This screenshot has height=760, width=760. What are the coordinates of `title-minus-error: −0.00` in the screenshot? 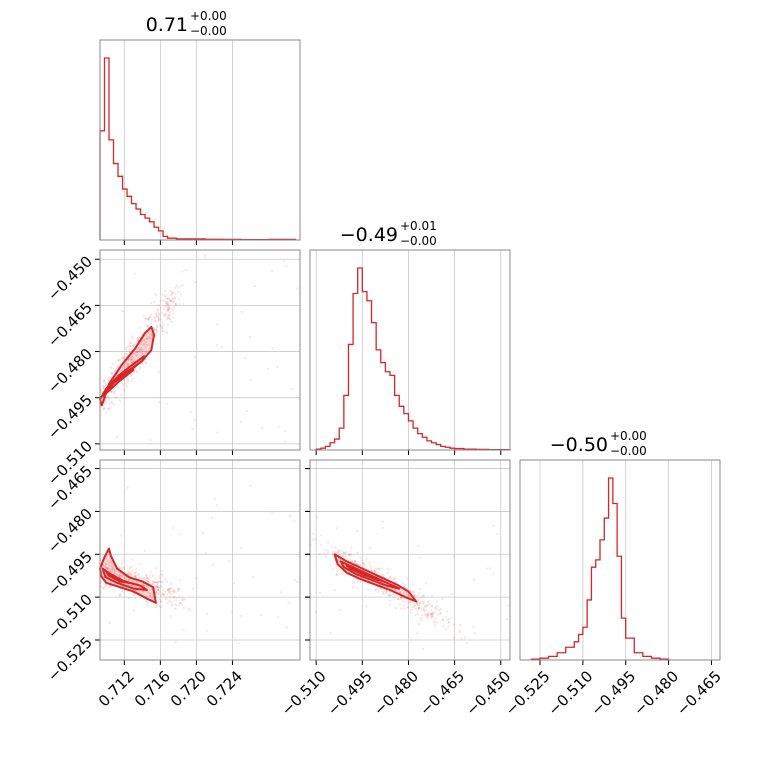 It's located at (418, 241).